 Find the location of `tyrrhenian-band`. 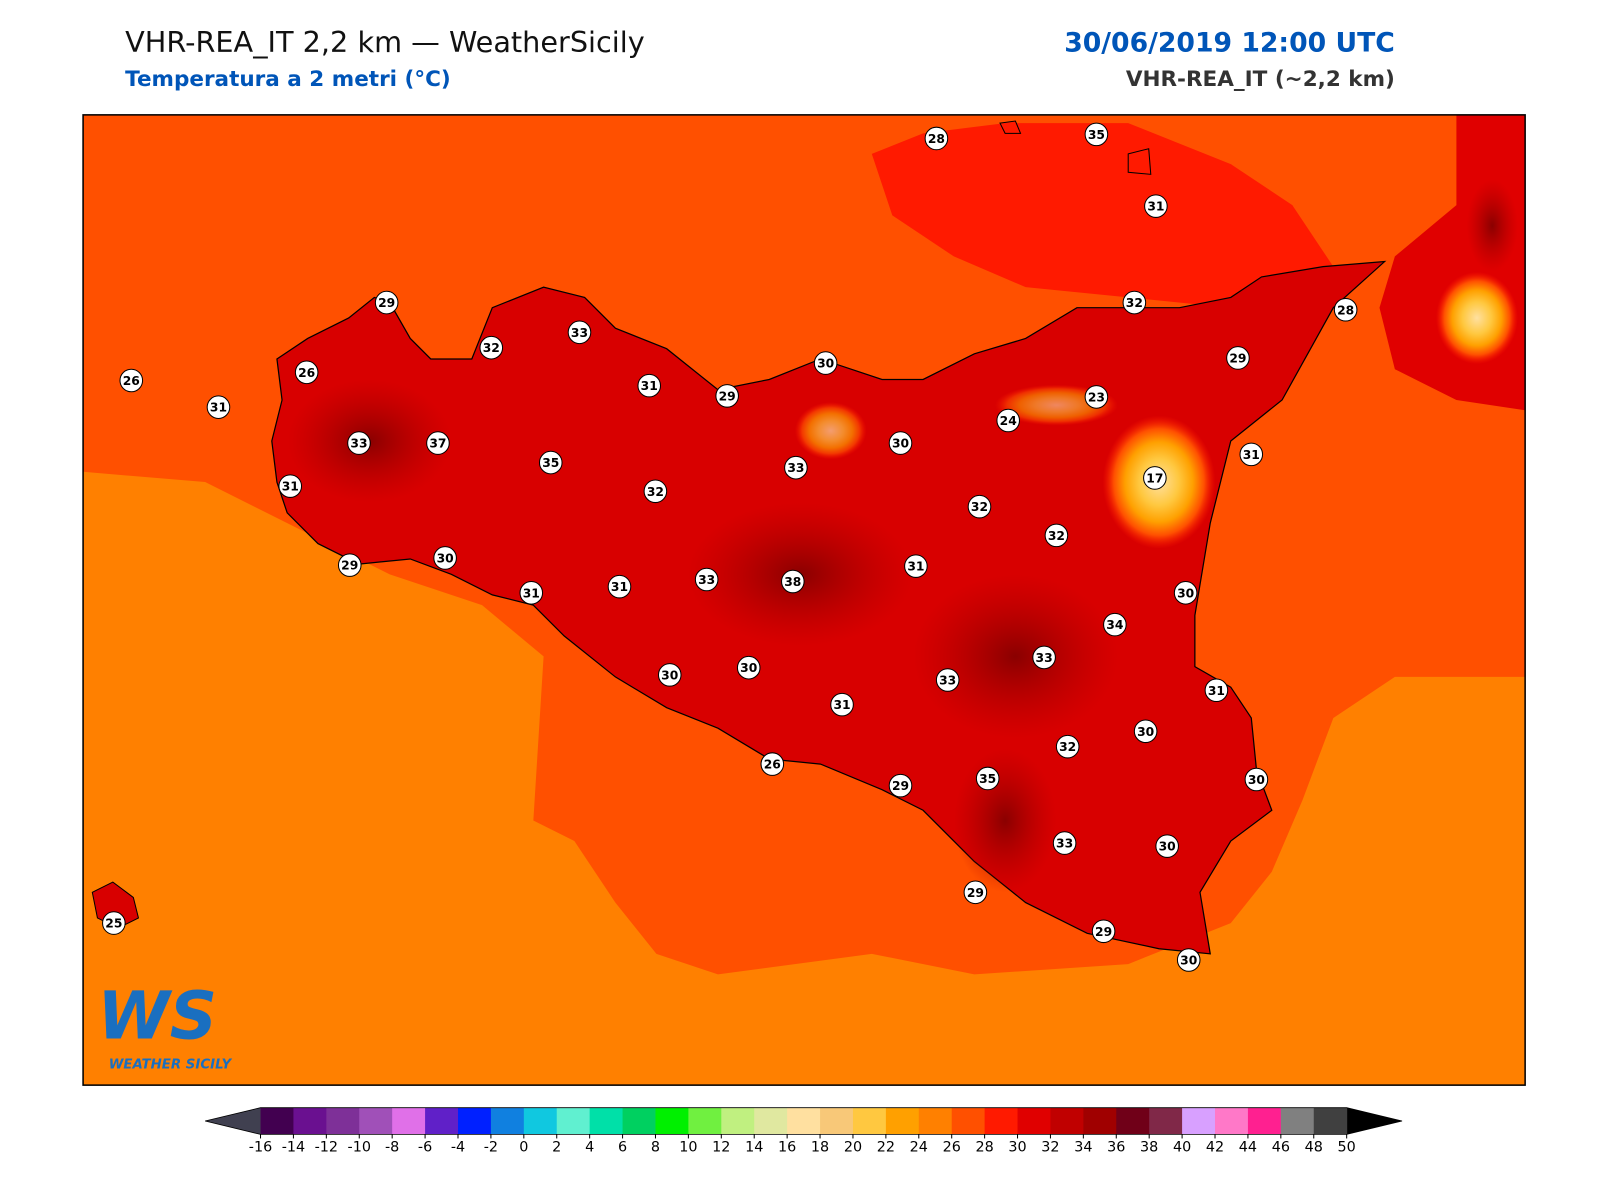

tyrrhenian-band is located at coordinates (1102, 215).